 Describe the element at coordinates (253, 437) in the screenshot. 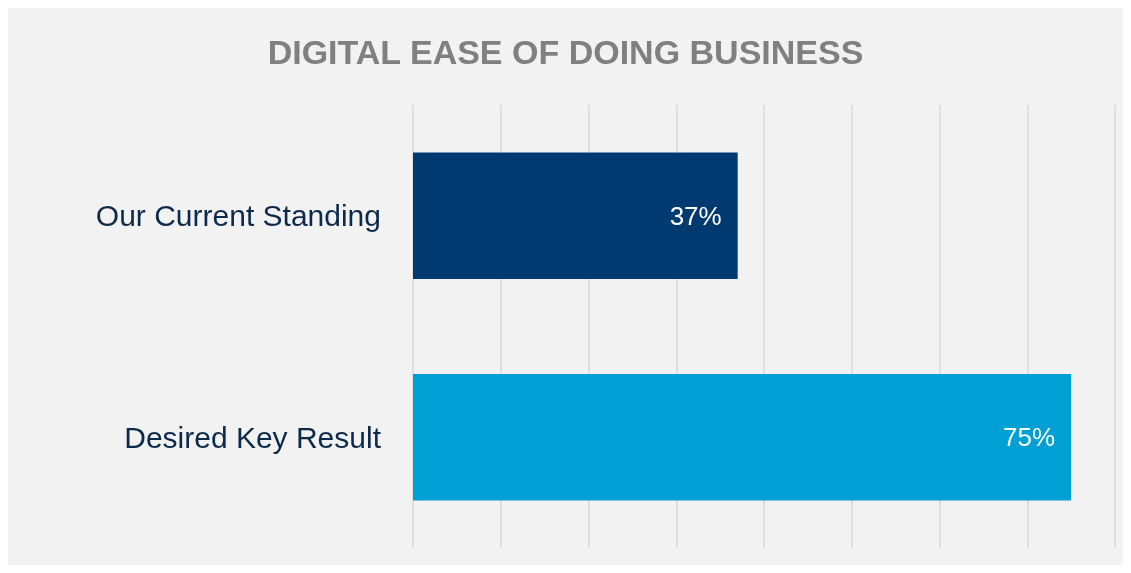

I see `y-tick-label: Desired Key Result` at that location.